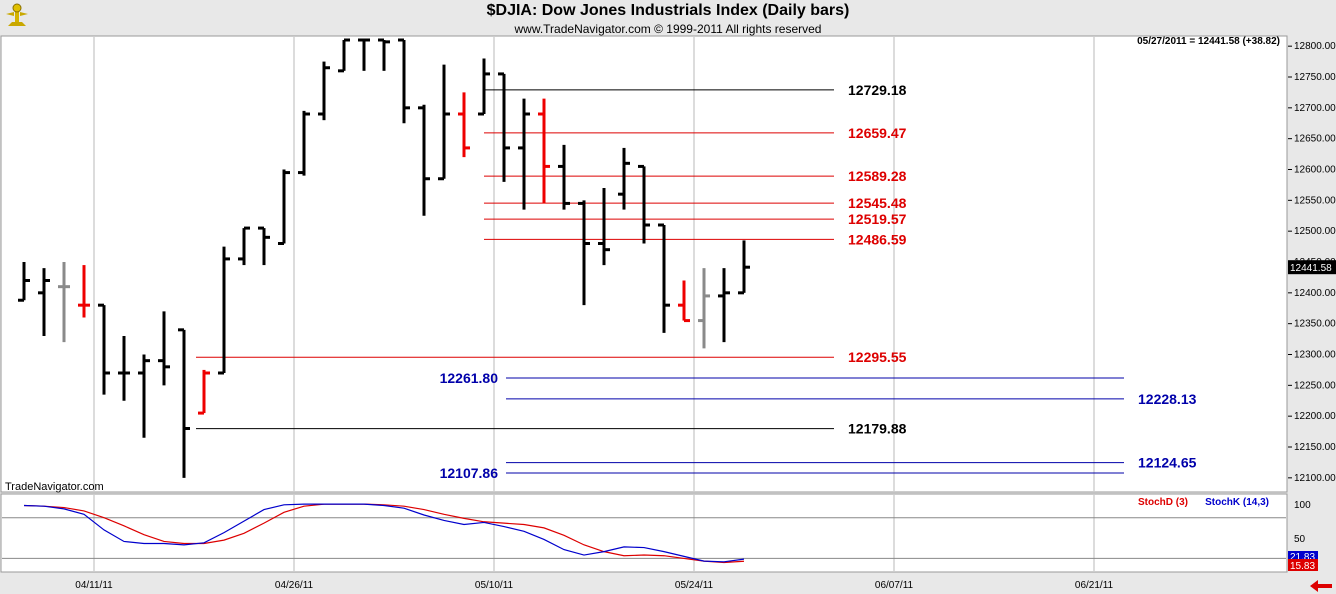 This screenshot has width=1336, height=594. I want to click on x-tick-label: 04/11/11, so click(94, 585).